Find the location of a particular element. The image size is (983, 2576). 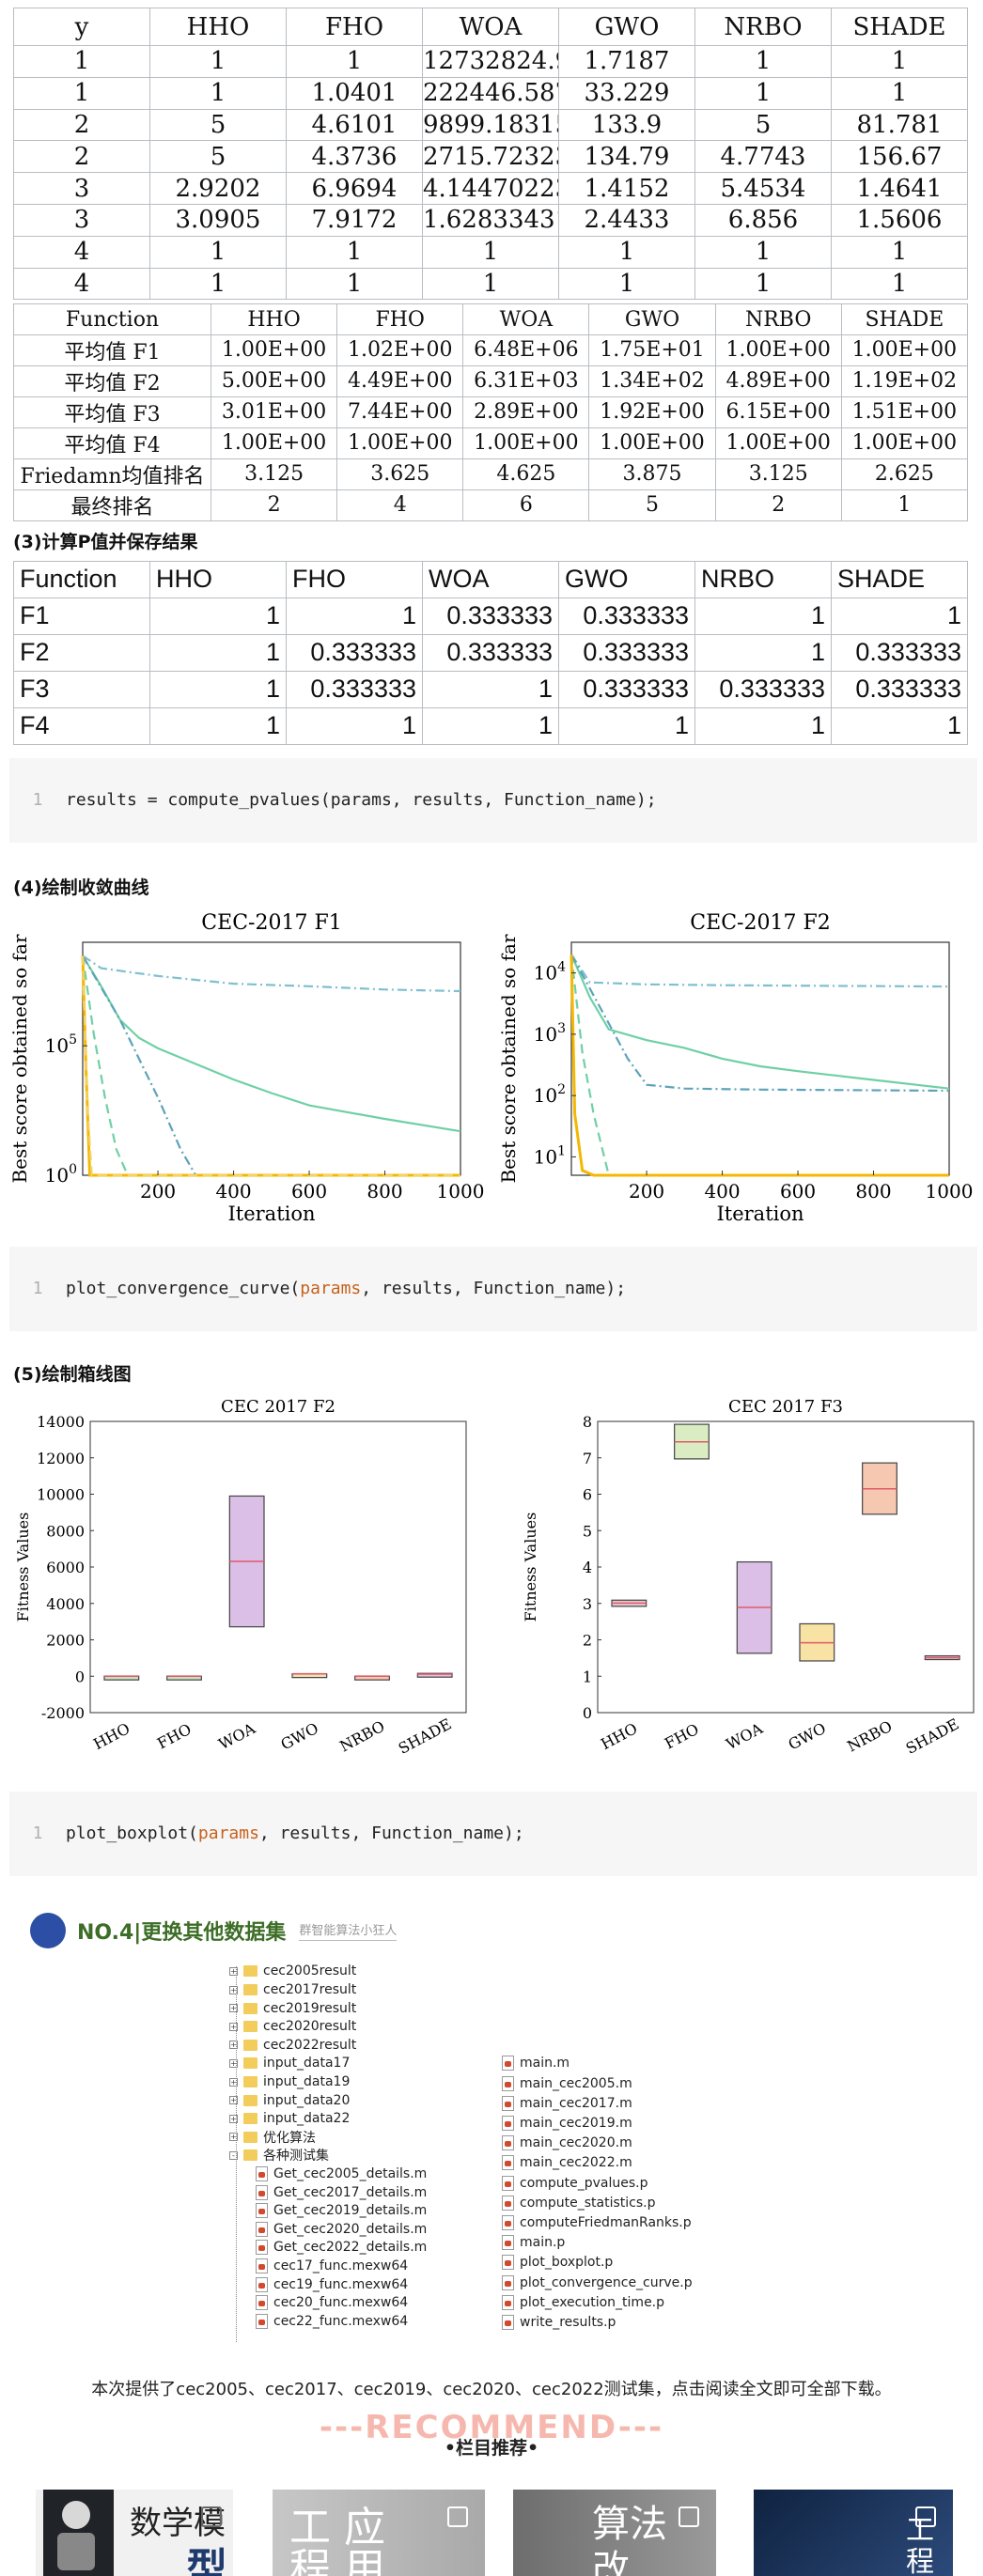

file-item: plot_convergence_curve.p is located at coordinates (597, 2282).